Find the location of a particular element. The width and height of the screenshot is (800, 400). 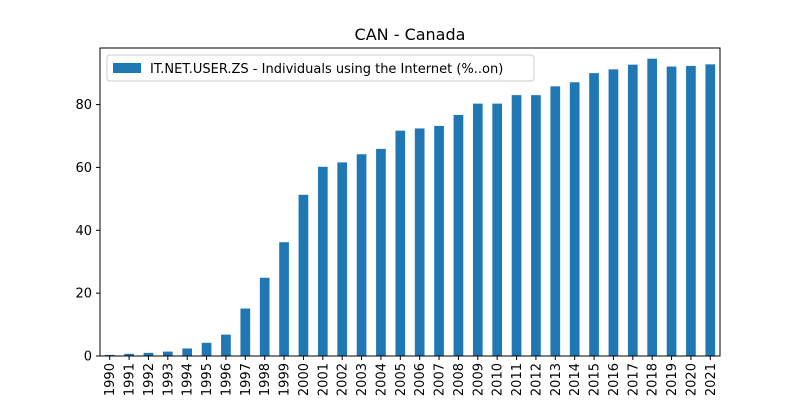

y-tick-label-80: 80 is located at coordinates (83, 105).